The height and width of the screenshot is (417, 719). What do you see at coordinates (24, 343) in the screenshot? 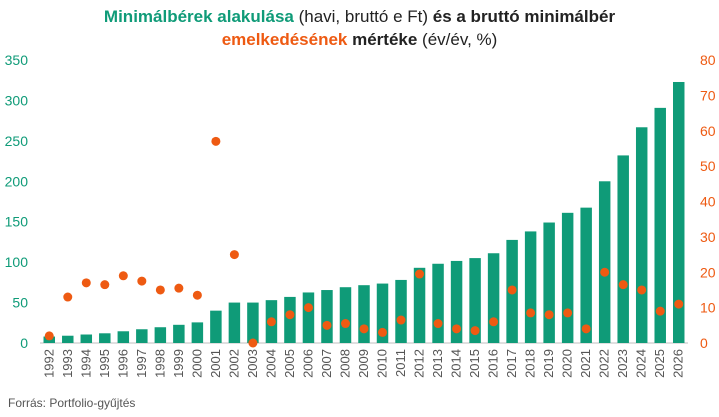
I see `y-left-tick-label: 0` at bounding box center [24, 343].